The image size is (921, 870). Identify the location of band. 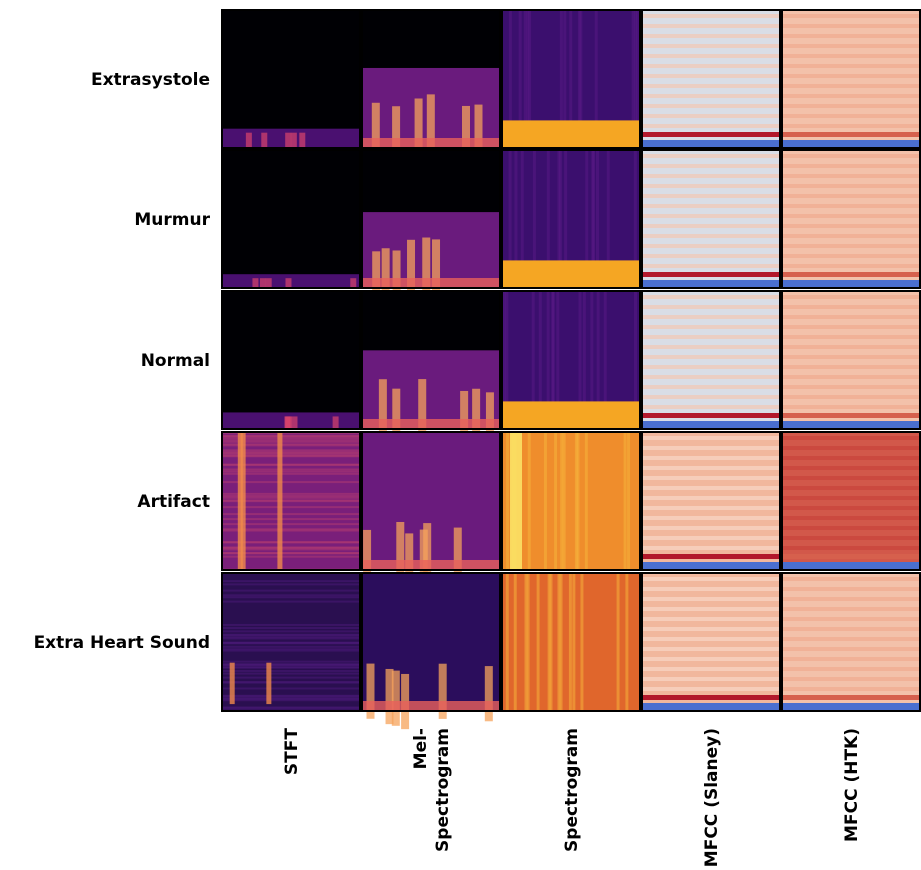
(571, 274).